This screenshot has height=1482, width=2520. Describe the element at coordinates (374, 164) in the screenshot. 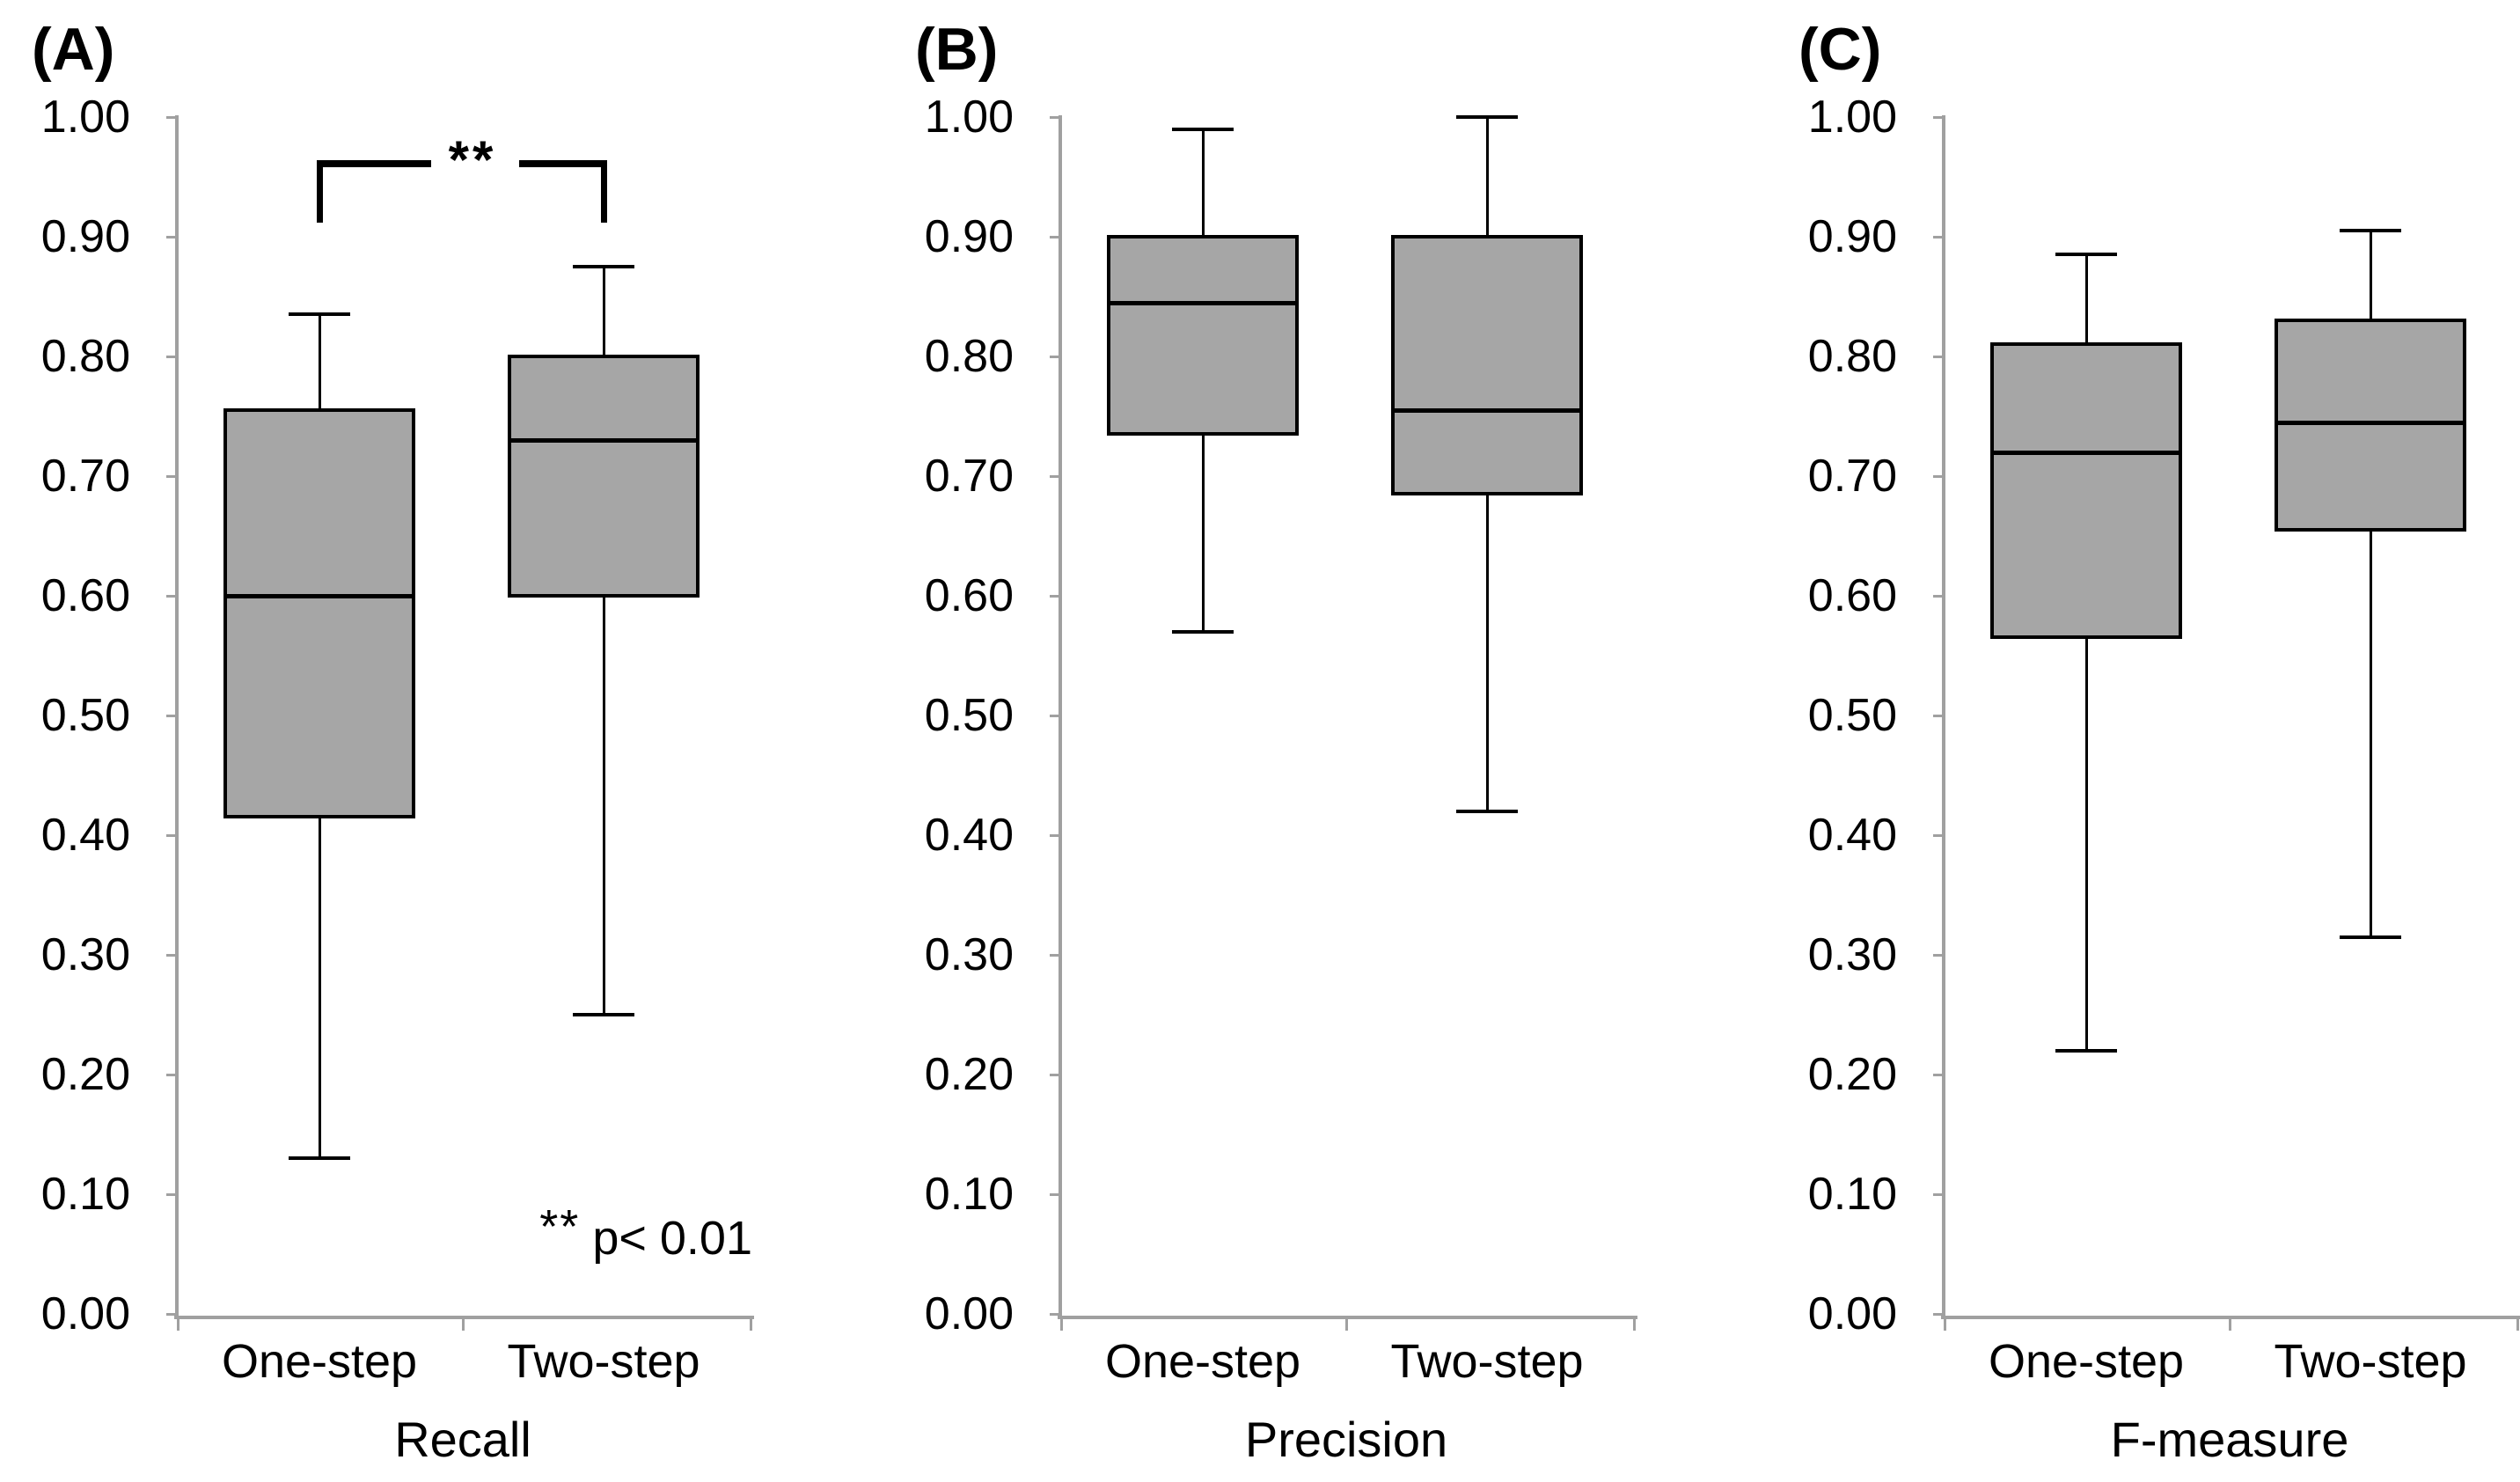

I see `significance-bracket-bar-left` at that location.